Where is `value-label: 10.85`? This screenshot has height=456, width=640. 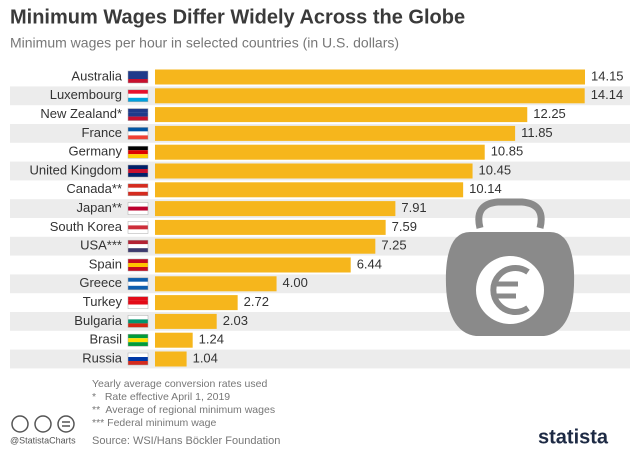
value-label: 10.85 is located at coordinates (507, 151).